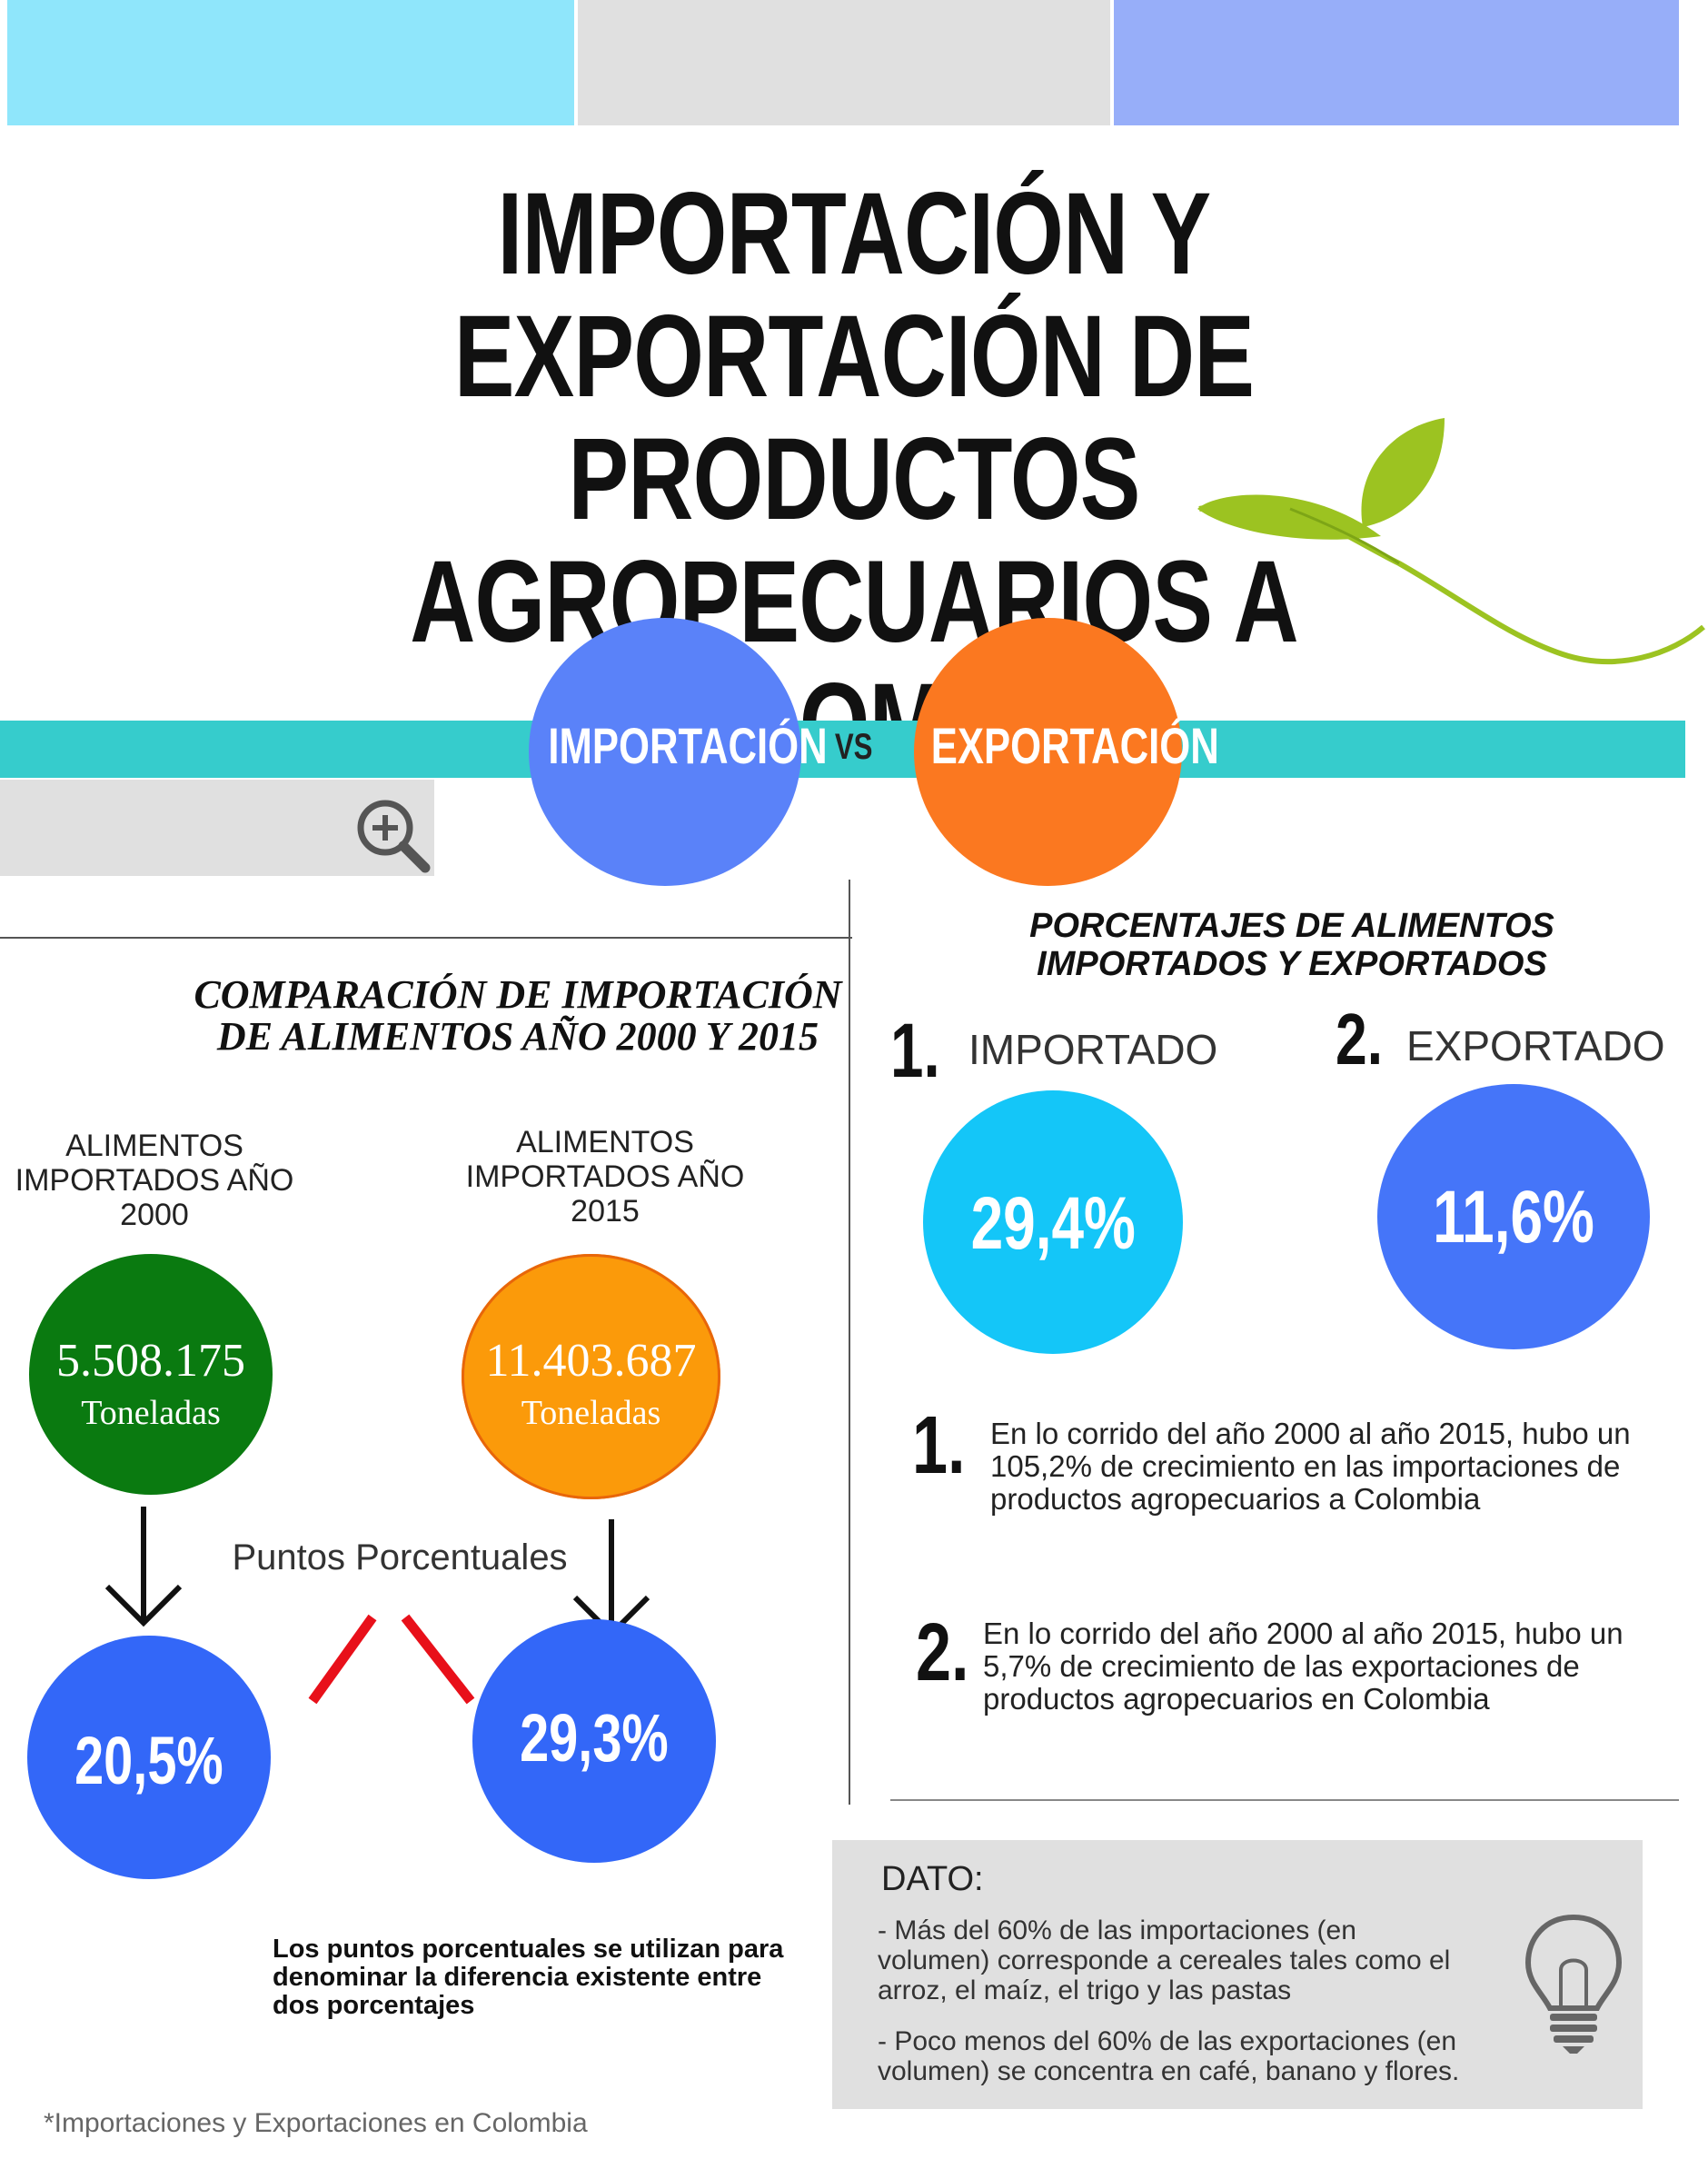  I want to click on percent-2000-value: 20,5%, so click(148, 1761).